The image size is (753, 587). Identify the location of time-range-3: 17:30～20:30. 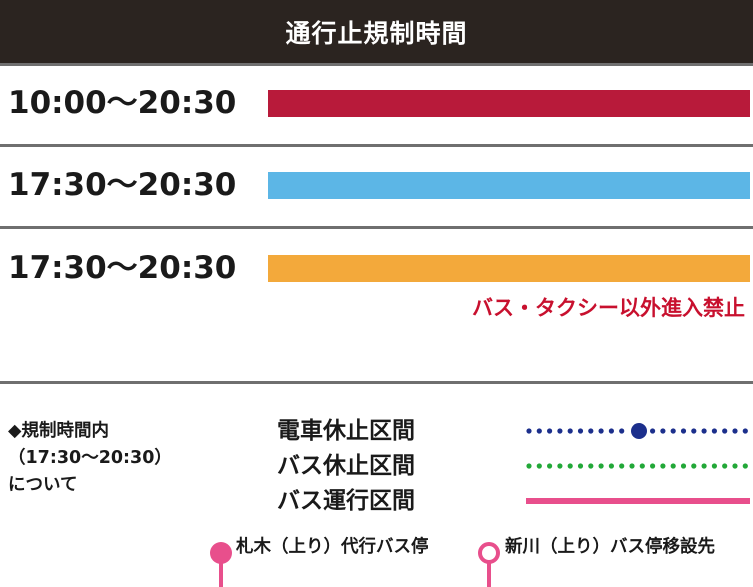
(122, 268).